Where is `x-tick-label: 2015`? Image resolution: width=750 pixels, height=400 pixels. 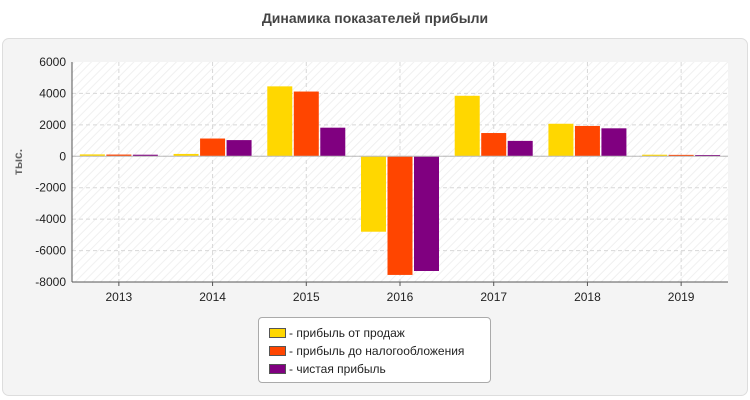 x-tick-label: 2015 is located at coordinates (306, 297).